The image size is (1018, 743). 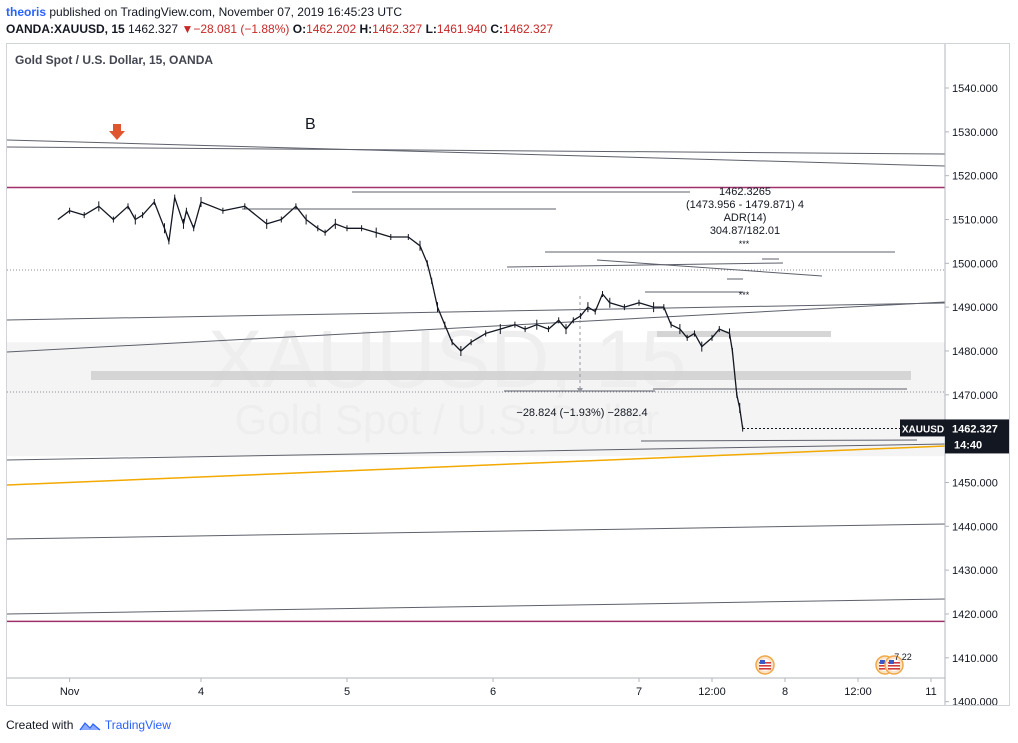 I want to click on y-tick-label: 1430.000, so click(x=975, y=571).